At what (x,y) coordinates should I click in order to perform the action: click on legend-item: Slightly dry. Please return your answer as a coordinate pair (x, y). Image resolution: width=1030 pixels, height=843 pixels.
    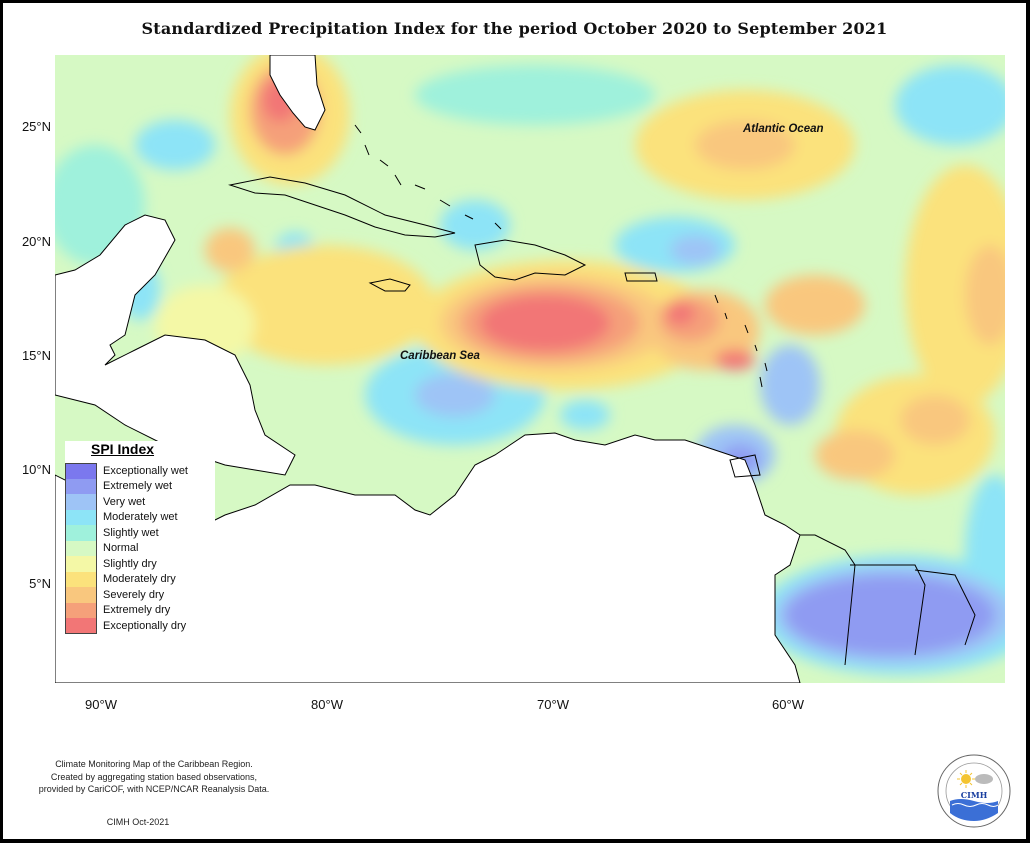
    Looking at the image, I should click on (140, 564).